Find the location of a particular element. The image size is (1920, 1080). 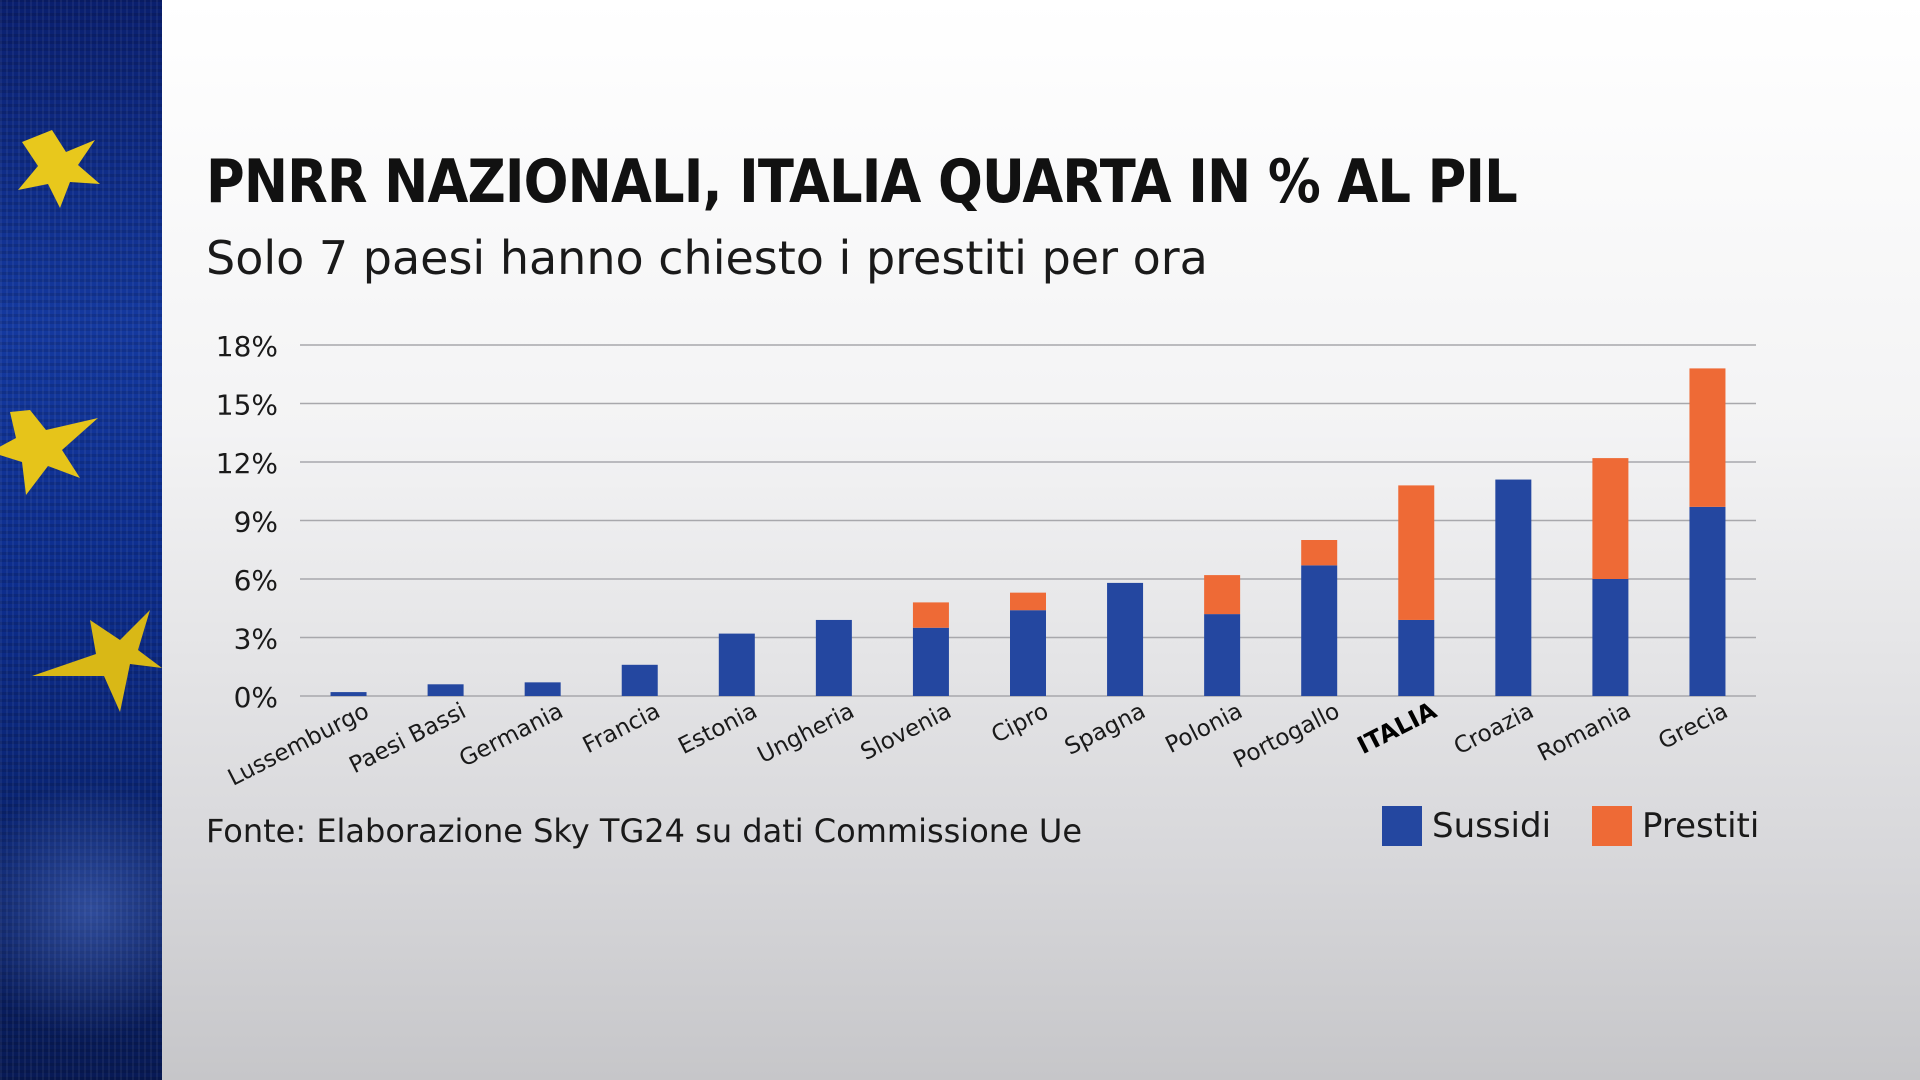

bar-sussidi-spagna is located at coordinates (1125, 639).